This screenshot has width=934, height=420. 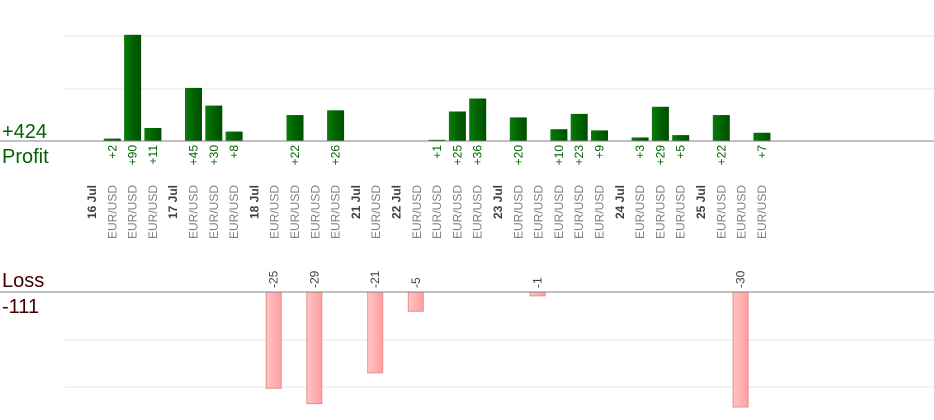 I want to click on loss-value-label: -29, so click(x=314, y=279).